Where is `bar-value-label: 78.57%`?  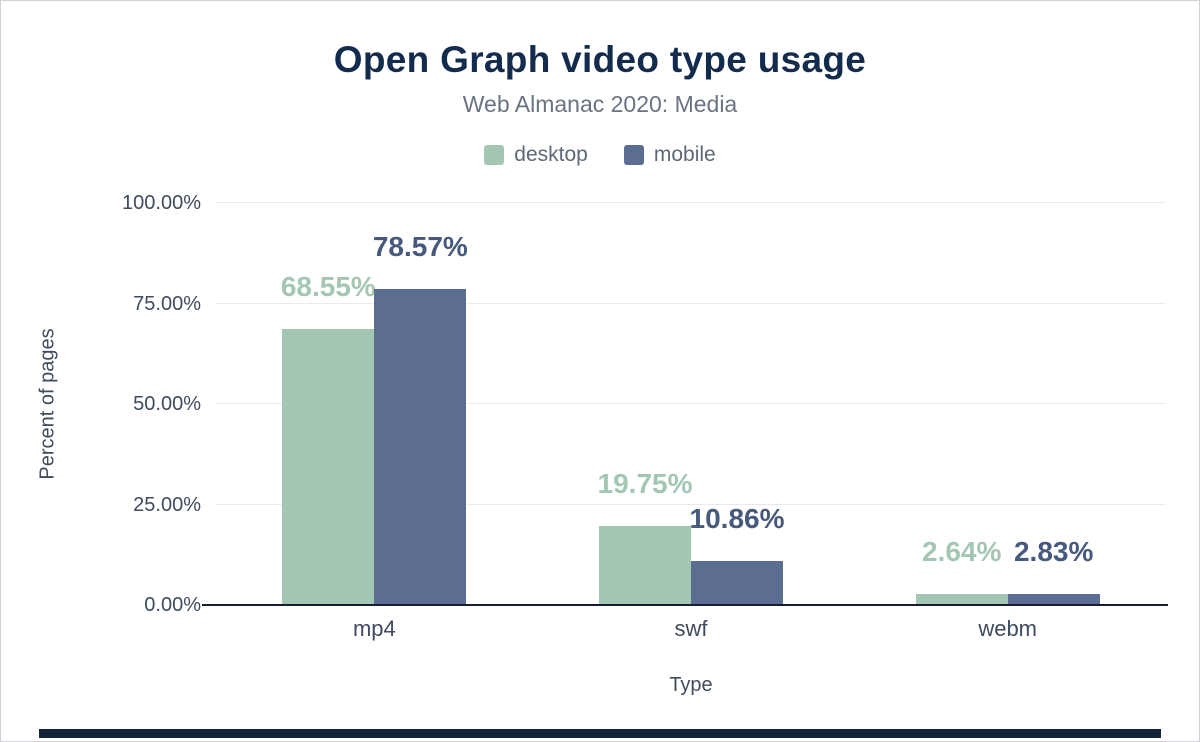 bar-value-label: 78.57% is located at coordinates (420, 247).